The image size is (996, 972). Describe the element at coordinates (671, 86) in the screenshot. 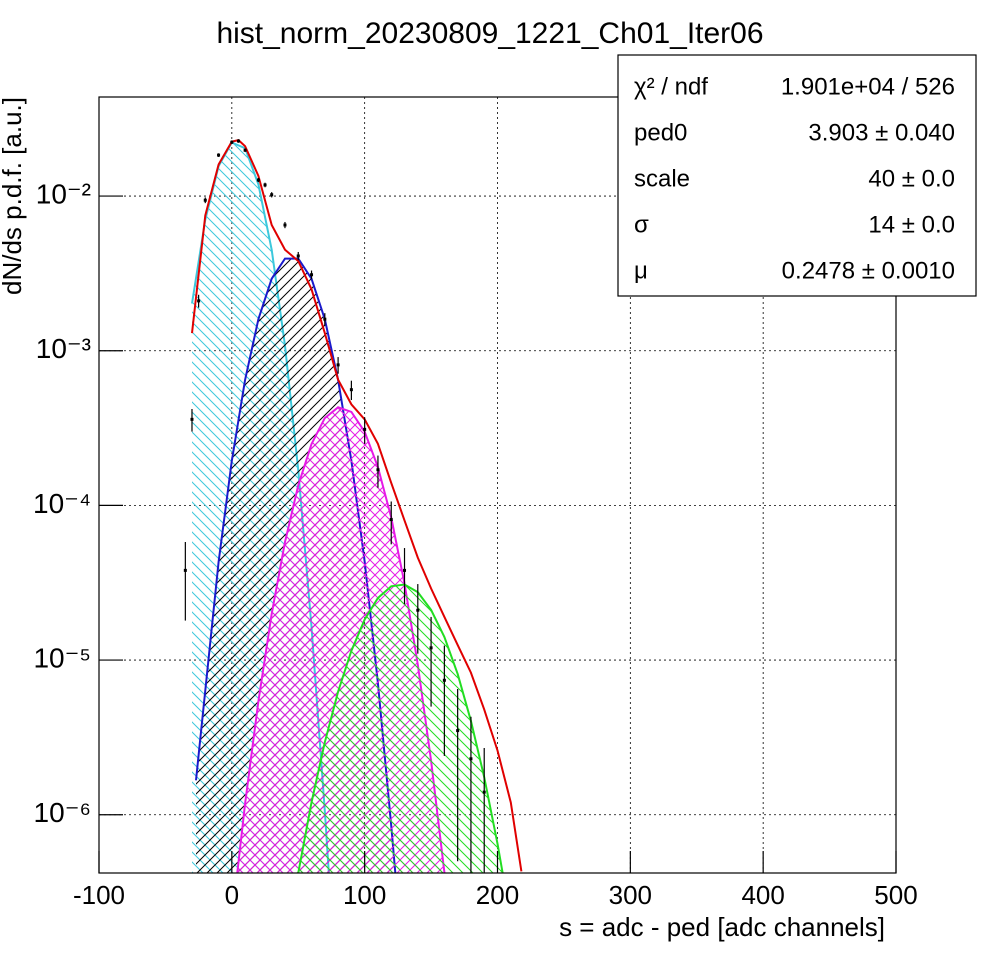

I see `stats-label: χ² / ndf` at that location.